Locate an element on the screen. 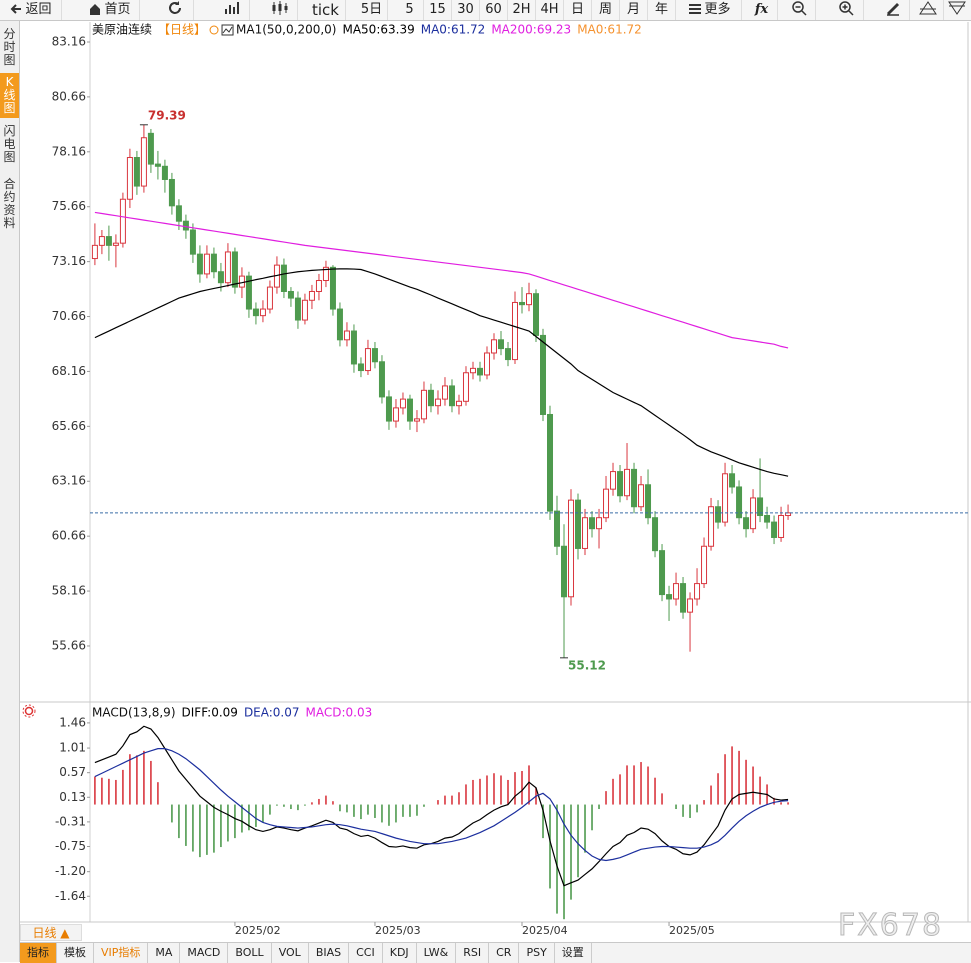  tab: 设置 is located at coordinates (573, 953).